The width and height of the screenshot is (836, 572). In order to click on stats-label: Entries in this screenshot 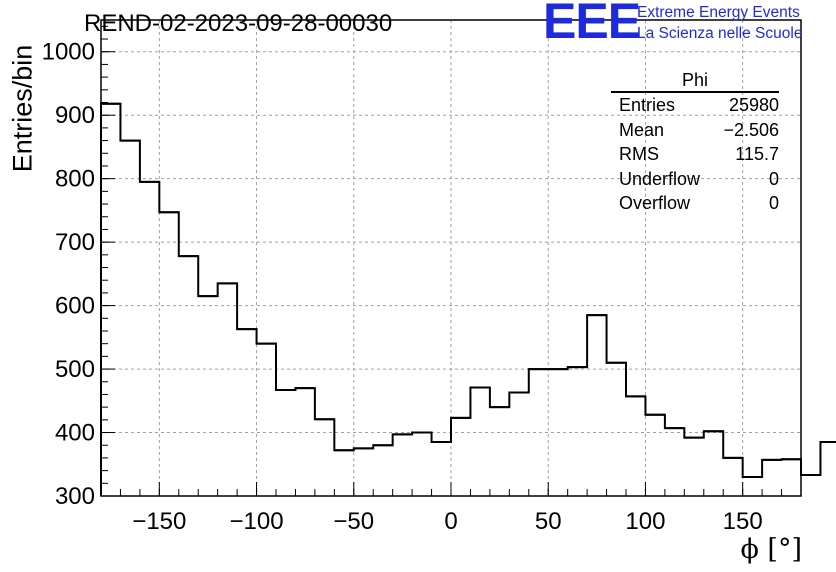, I will do `click(647, 105)`.